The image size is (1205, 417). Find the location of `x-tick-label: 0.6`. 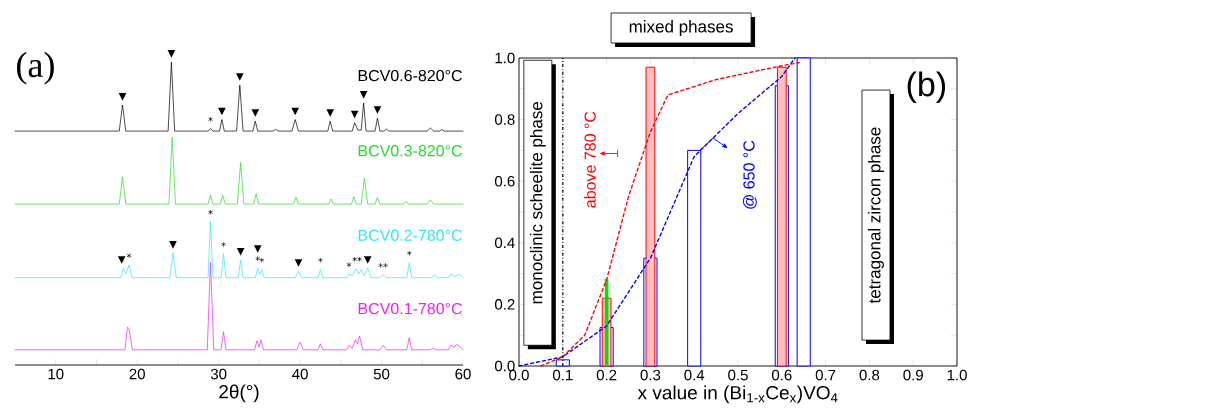

x-tick-label: 0.6 is located at coordinates (781, 375).